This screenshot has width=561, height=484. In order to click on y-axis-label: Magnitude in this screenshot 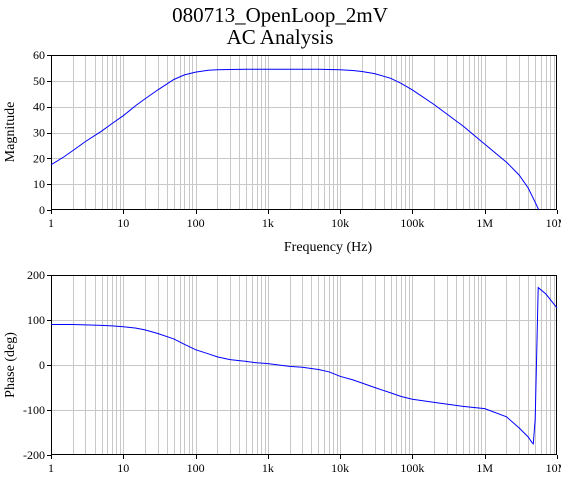, I will do `click(10, 132)`.